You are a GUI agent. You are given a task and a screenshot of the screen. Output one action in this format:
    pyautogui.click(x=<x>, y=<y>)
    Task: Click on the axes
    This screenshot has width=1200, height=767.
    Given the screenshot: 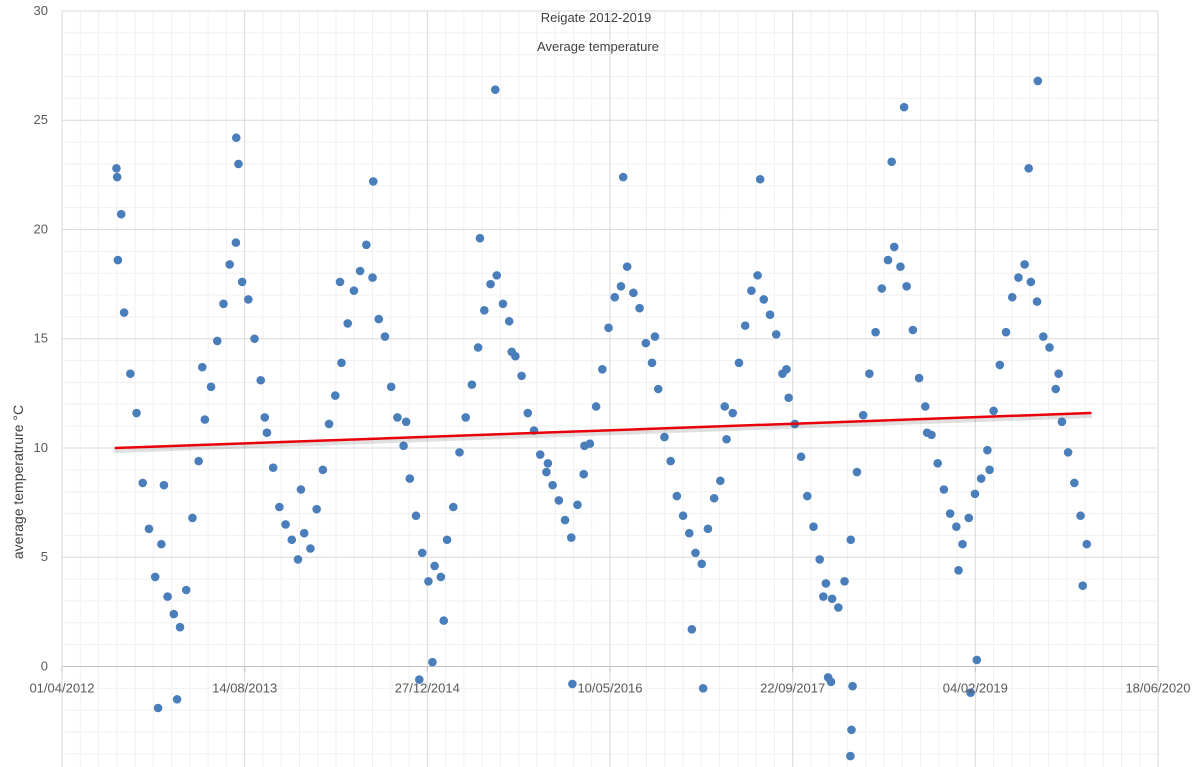 What is the action you would take?
    pyautogui.click(x=610, y=669)
    